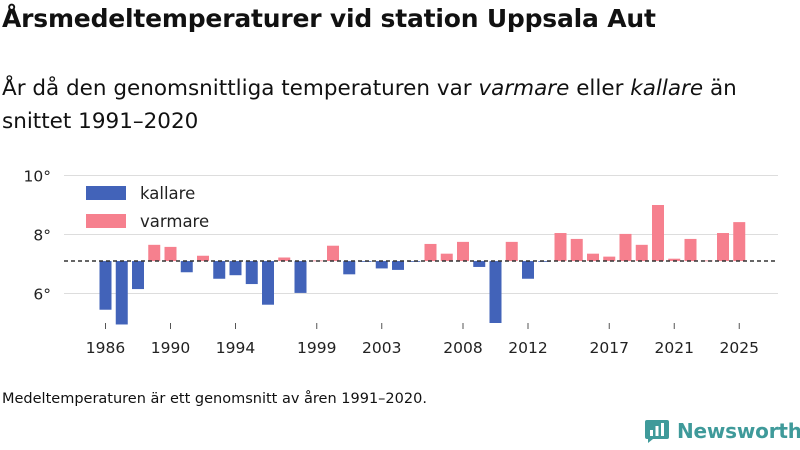 The height and width of the screenshot is (450, 800). Describe the element at coordinates (674, 348) in the screenshot. I see `x-tick-label: 2021` at that location.